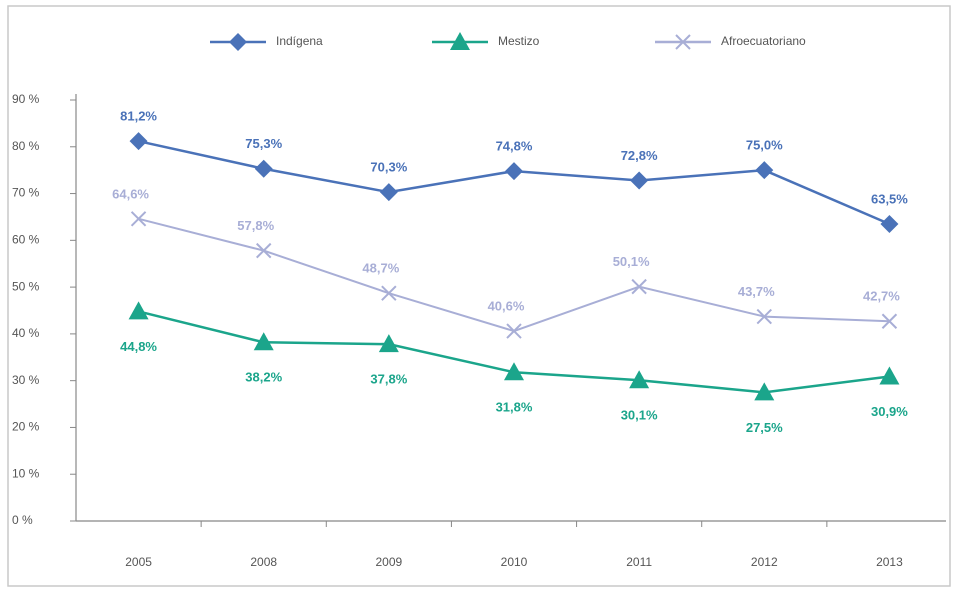  What do you see at coordinates (639, 415) in the screenshot?
I see `data-label: 30,1%` at bounding box center [639, 415].